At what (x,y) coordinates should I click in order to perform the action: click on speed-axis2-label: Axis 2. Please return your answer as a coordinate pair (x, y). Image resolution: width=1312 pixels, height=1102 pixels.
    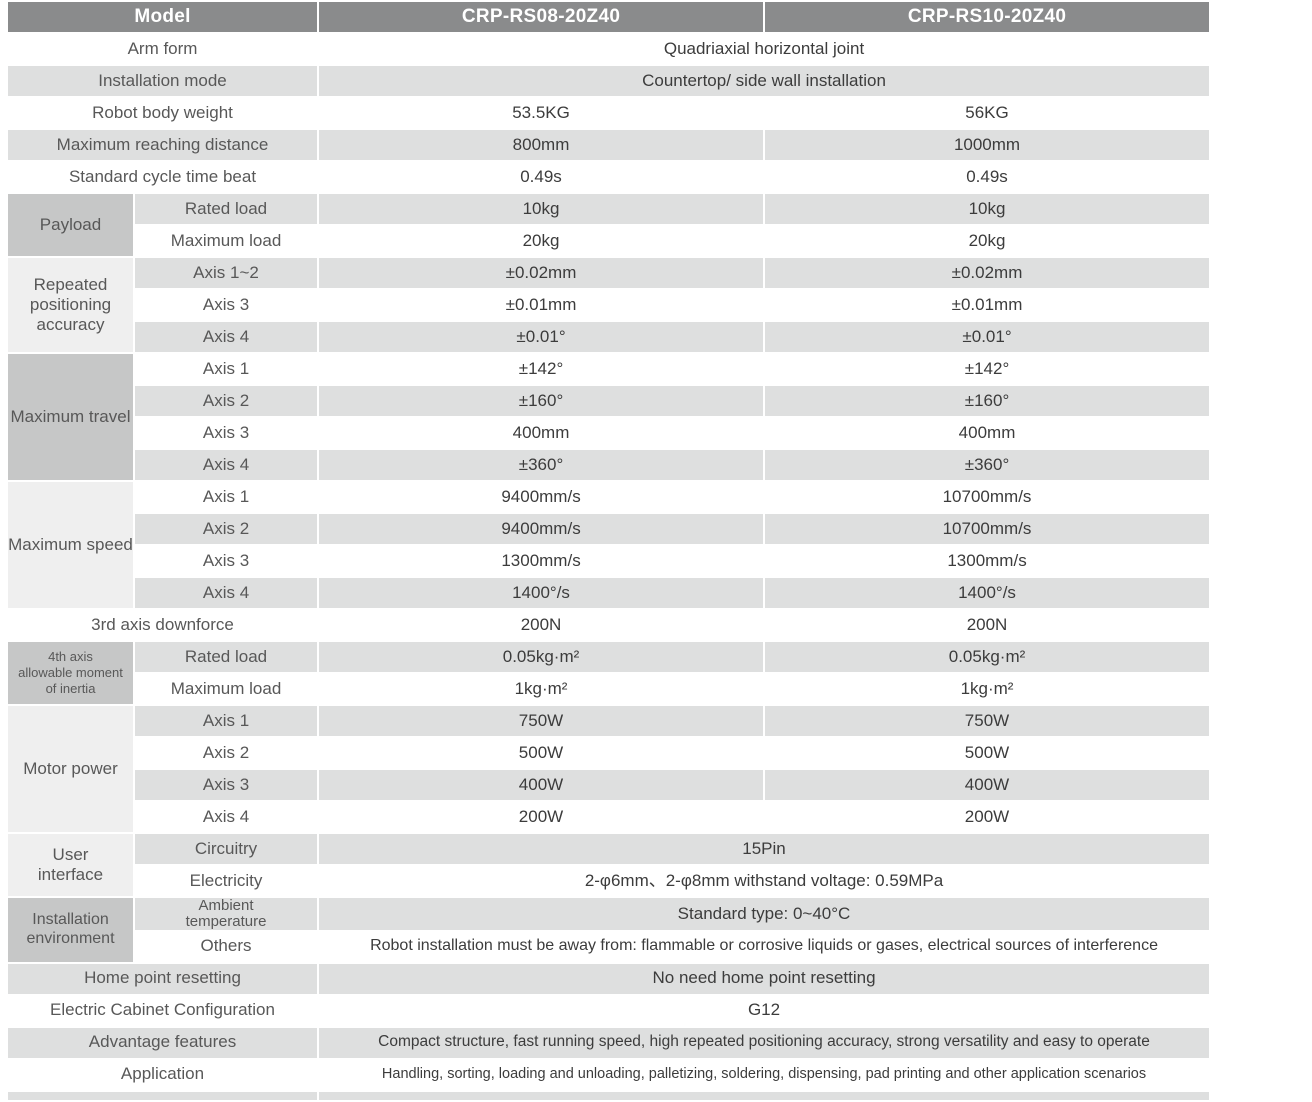
    Looking at the image, I should click on (226, 529).